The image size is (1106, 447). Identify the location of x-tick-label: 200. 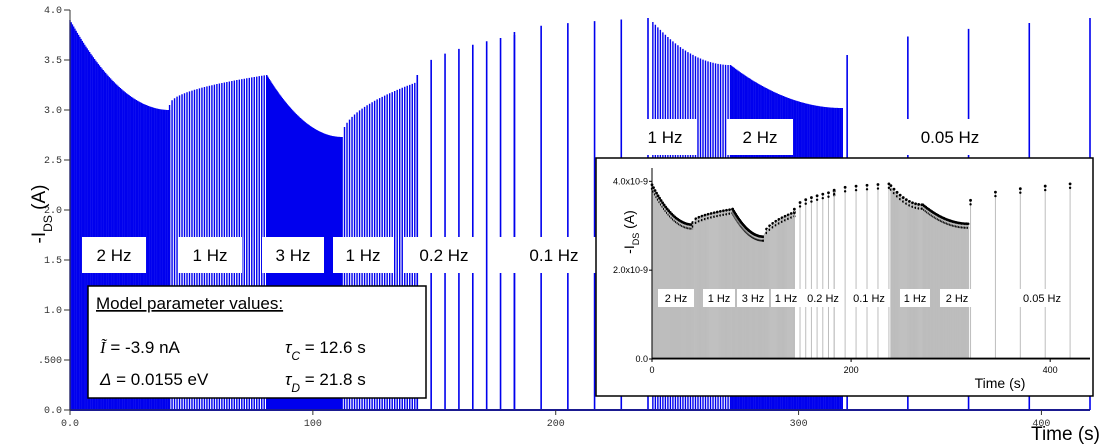
(556, 424).